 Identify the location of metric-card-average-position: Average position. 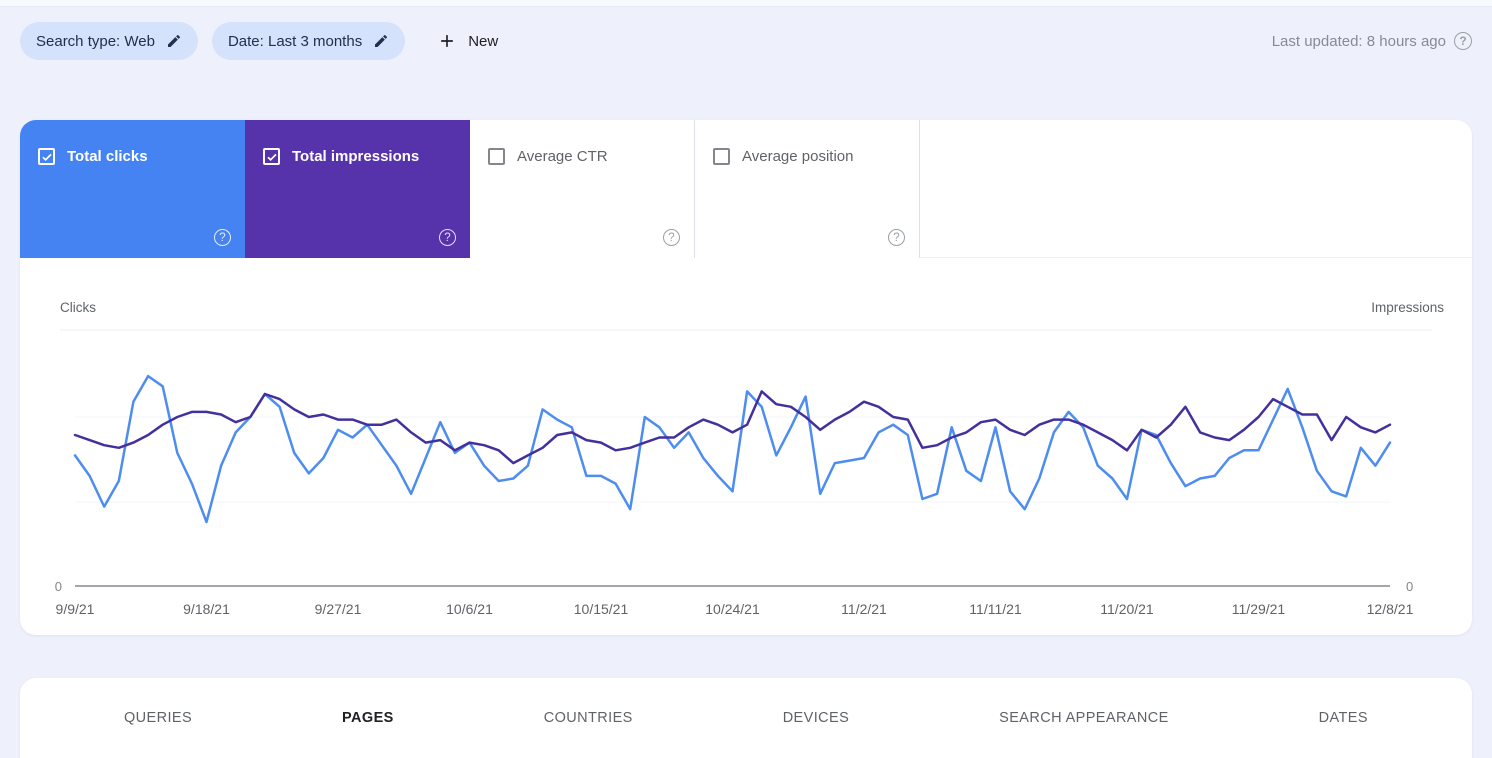
(807, 189).